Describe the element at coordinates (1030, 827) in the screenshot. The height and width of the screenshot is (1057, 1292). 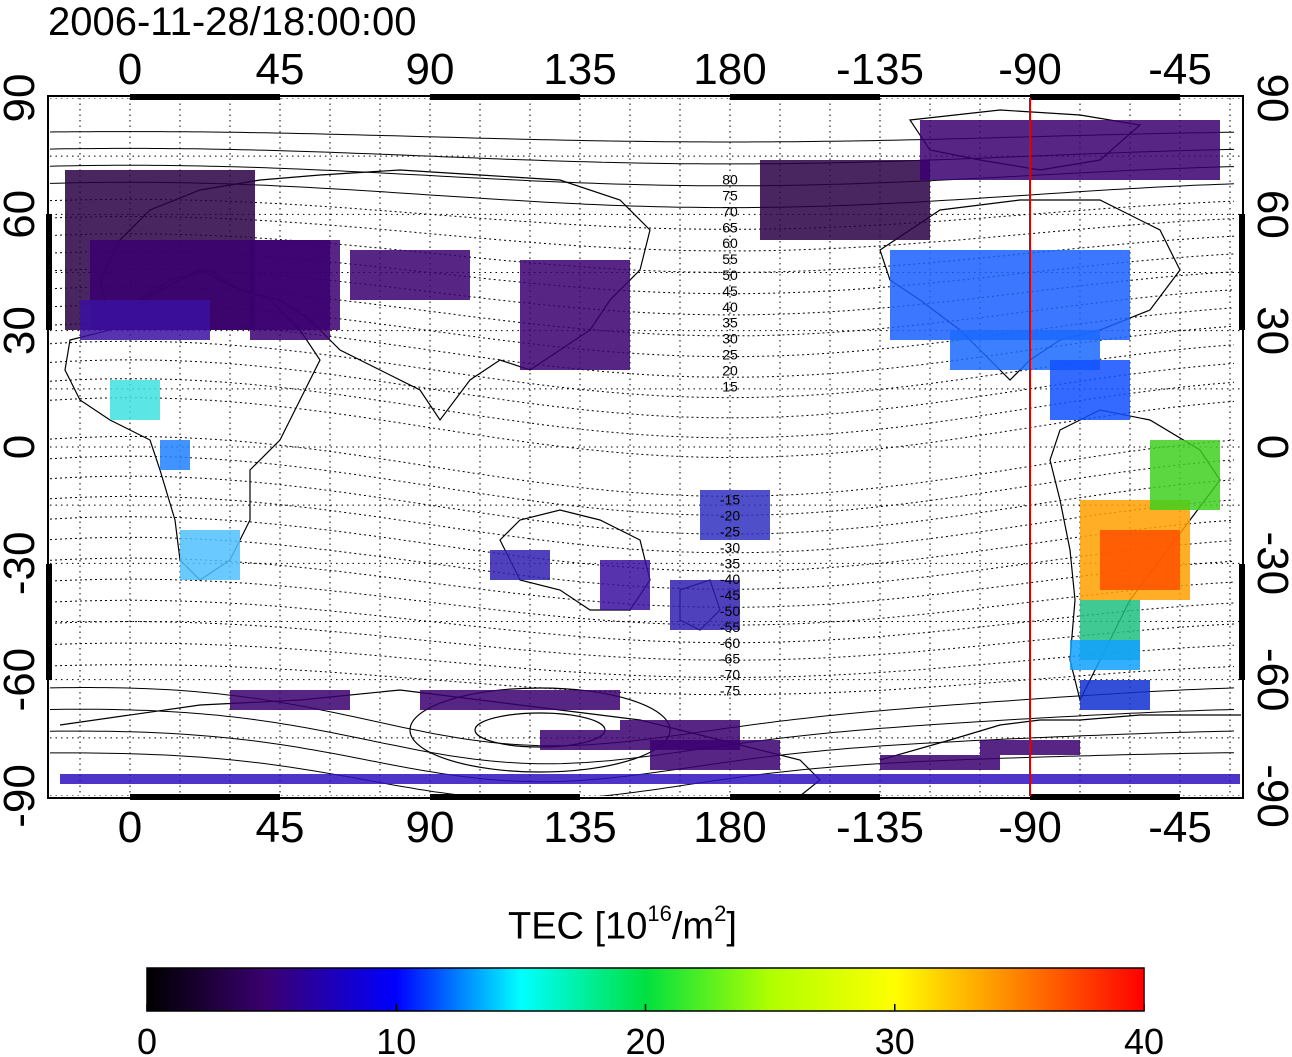
I see `lon-tick-bottom: -90` at that location.